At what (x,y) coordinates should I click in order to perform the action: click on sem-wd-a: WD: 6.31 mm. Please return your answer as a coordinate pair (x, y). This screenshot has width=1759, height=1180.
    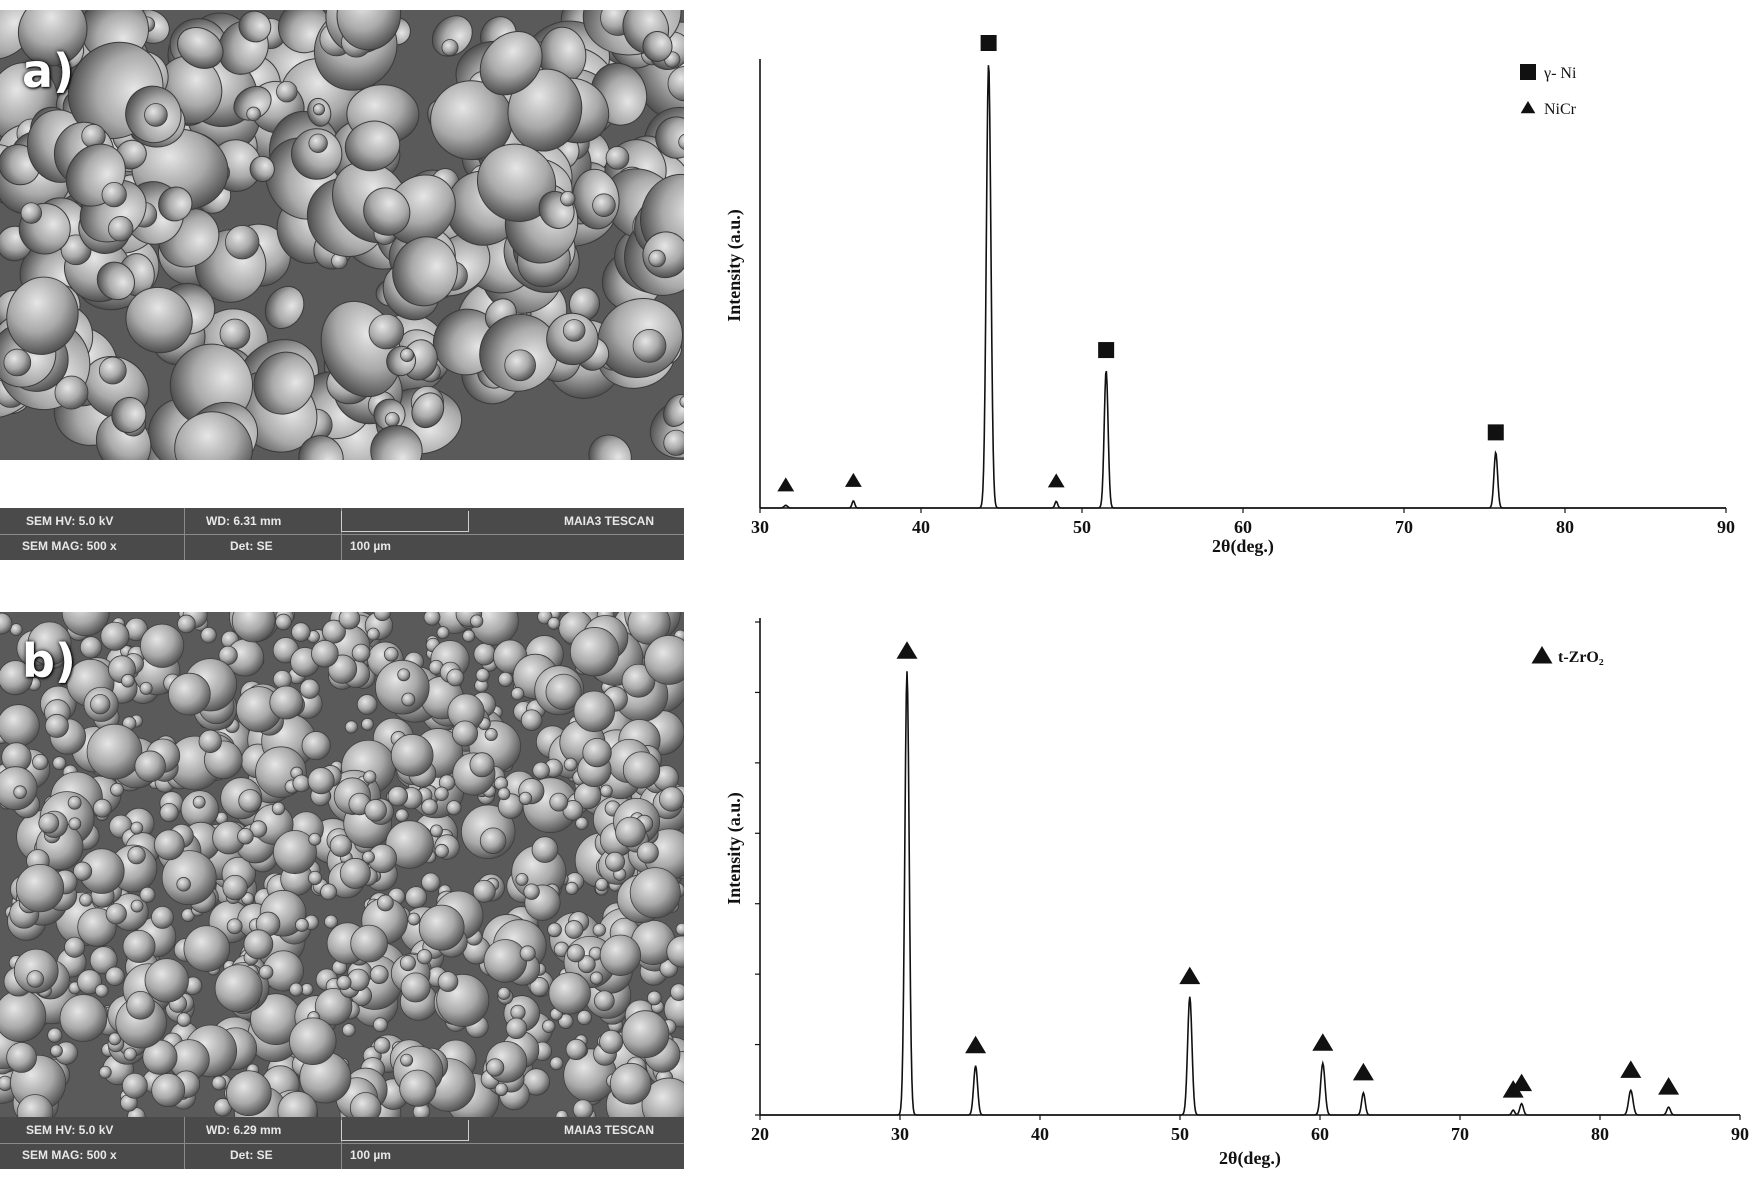
    Looking at the image, I should click on (244, 521).